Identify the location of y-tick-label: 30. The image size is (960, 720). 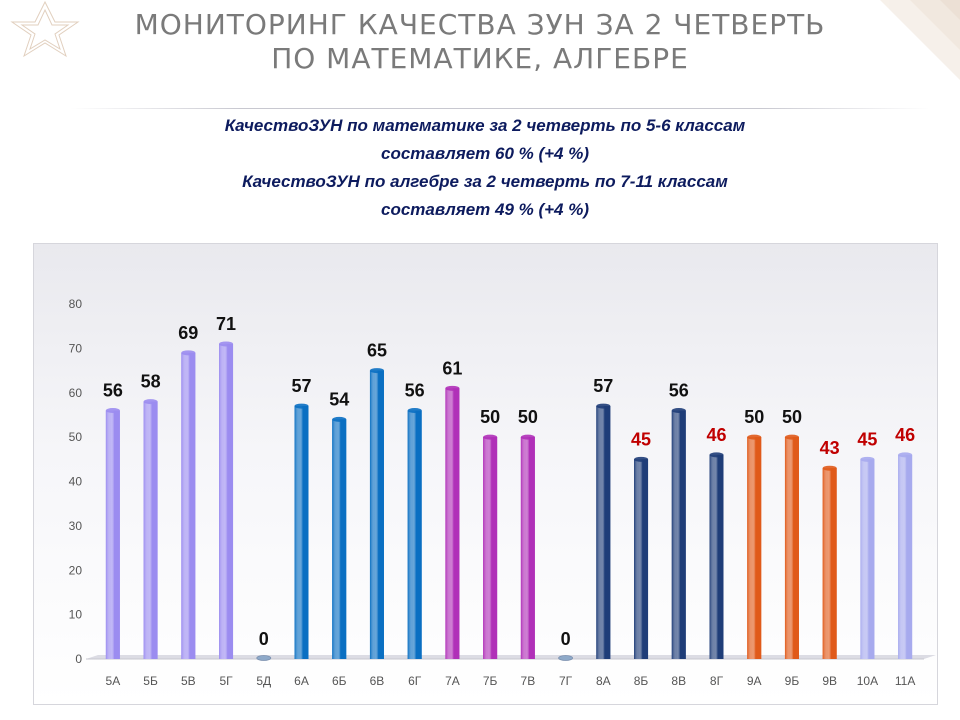
(76, 526).